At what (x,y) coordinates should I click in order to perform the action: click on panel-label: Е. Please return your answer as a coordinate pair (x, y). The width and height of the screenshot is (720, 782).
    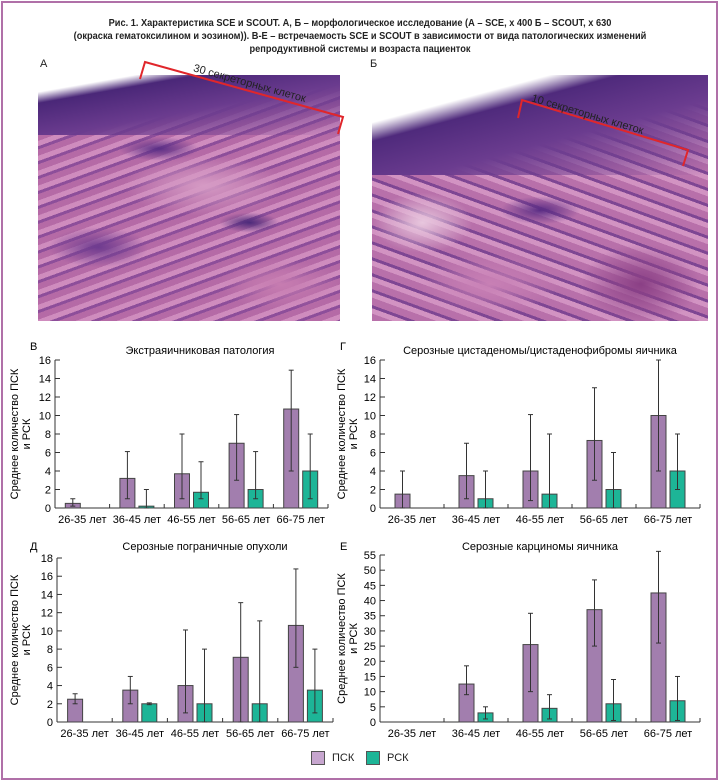
    Looking at the image, I should click on (343, 547).